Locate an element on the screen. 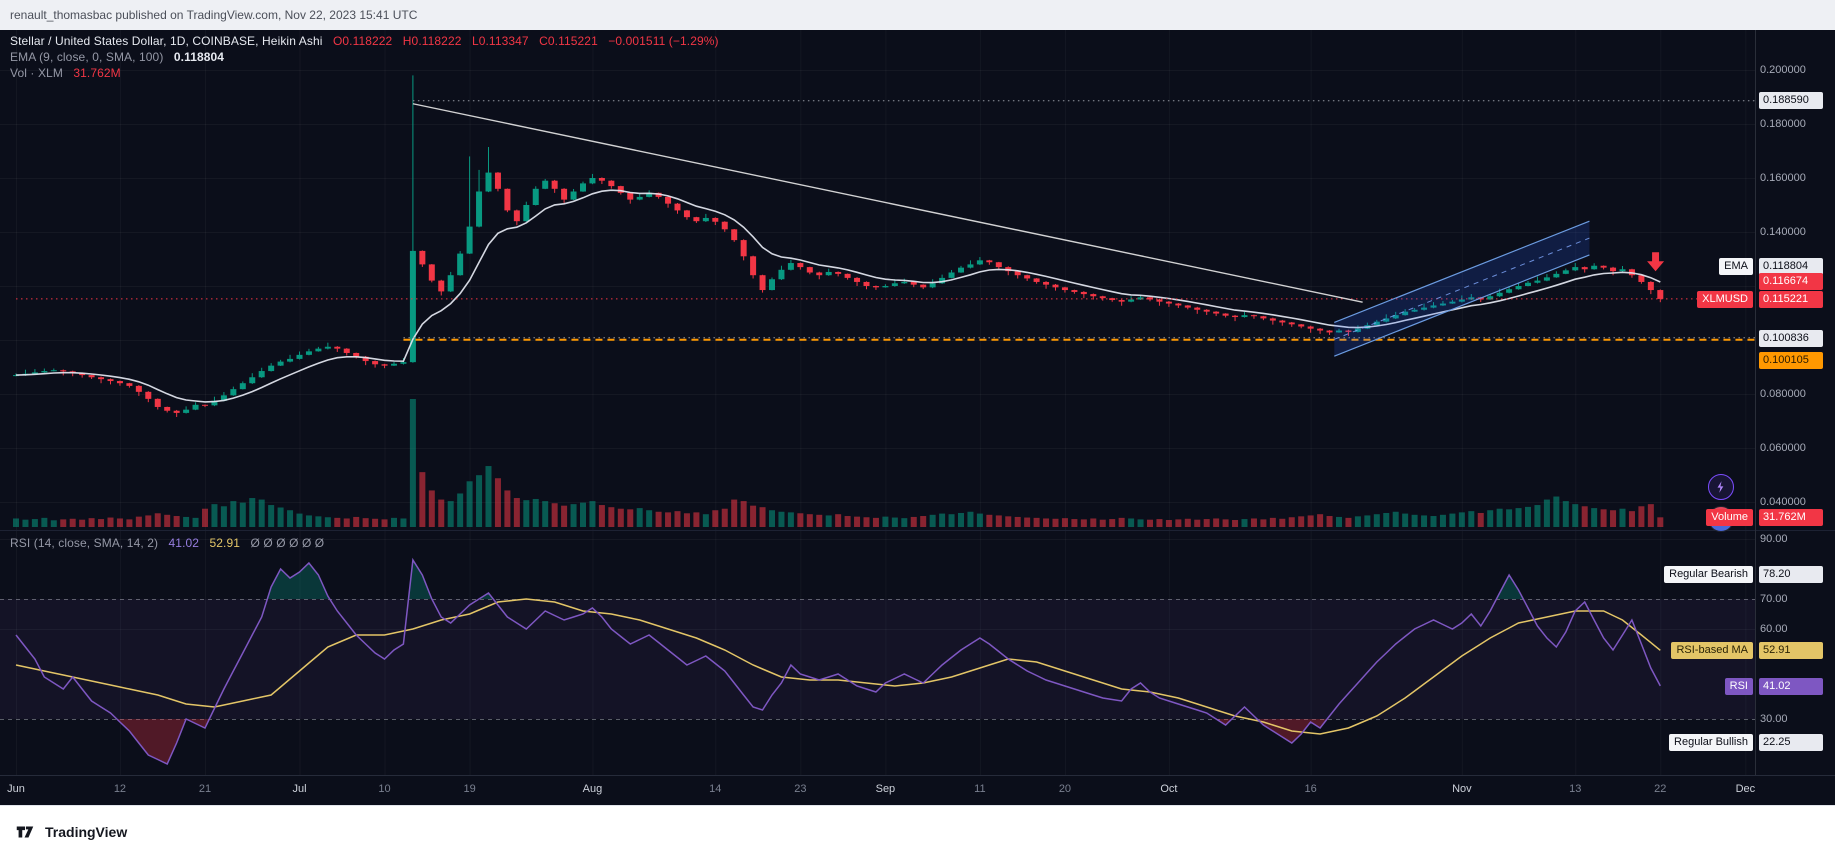 The image size is (1835, 857). high-level-label: 0.188590 is located at coordinates (1791, 100).